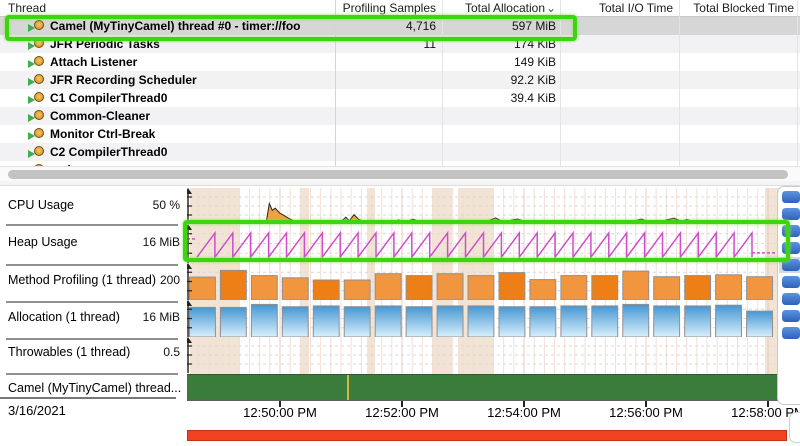  Describe the element at coordinates (166, 205) in the screenshot. I see `track-axis-value: 50 %` at that location.